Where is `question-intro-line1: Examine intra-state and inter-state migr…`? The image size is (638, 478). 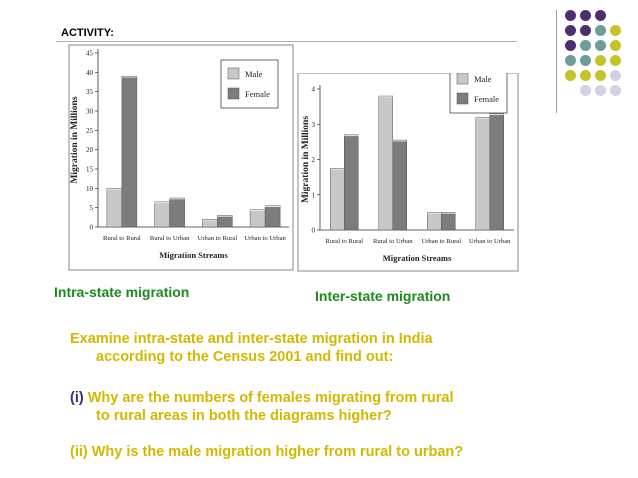
question-intro-line1: Examine intra-state and inter-state migr… is located at coordinates (251, 339).